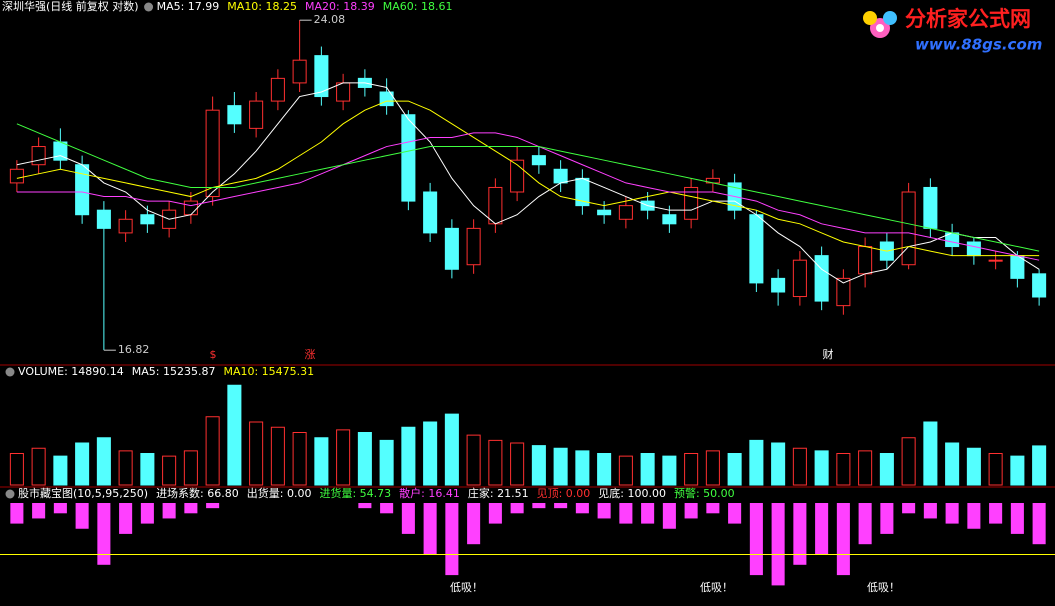 The image size is (1055, 606). What do you see at coordinates (828, 354) in the screenshot?
I see `event-marker: 财` at bounding box center [828, 354].